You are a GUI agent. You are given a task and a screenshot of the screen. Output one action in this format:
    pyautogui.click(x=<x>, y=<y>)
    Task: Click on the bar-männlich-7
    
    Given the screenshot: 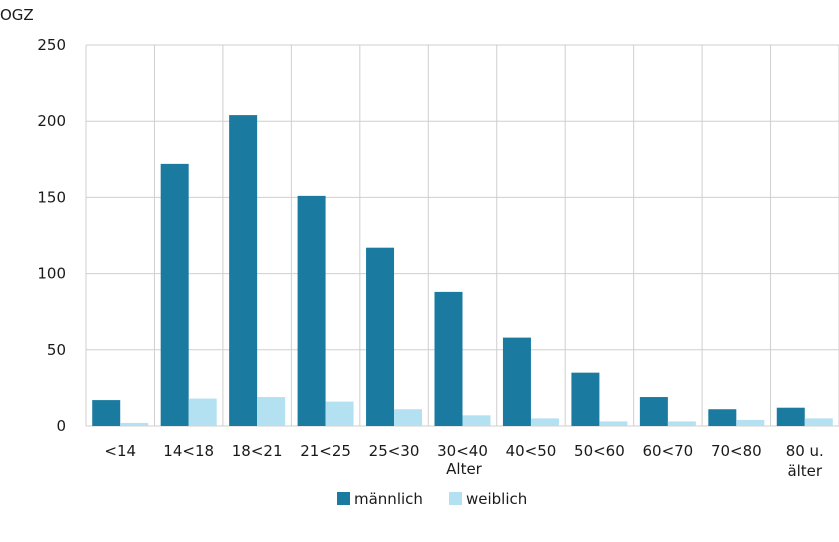 What is the action you would take?
    pyautogui.click(x=585, y=399)
    